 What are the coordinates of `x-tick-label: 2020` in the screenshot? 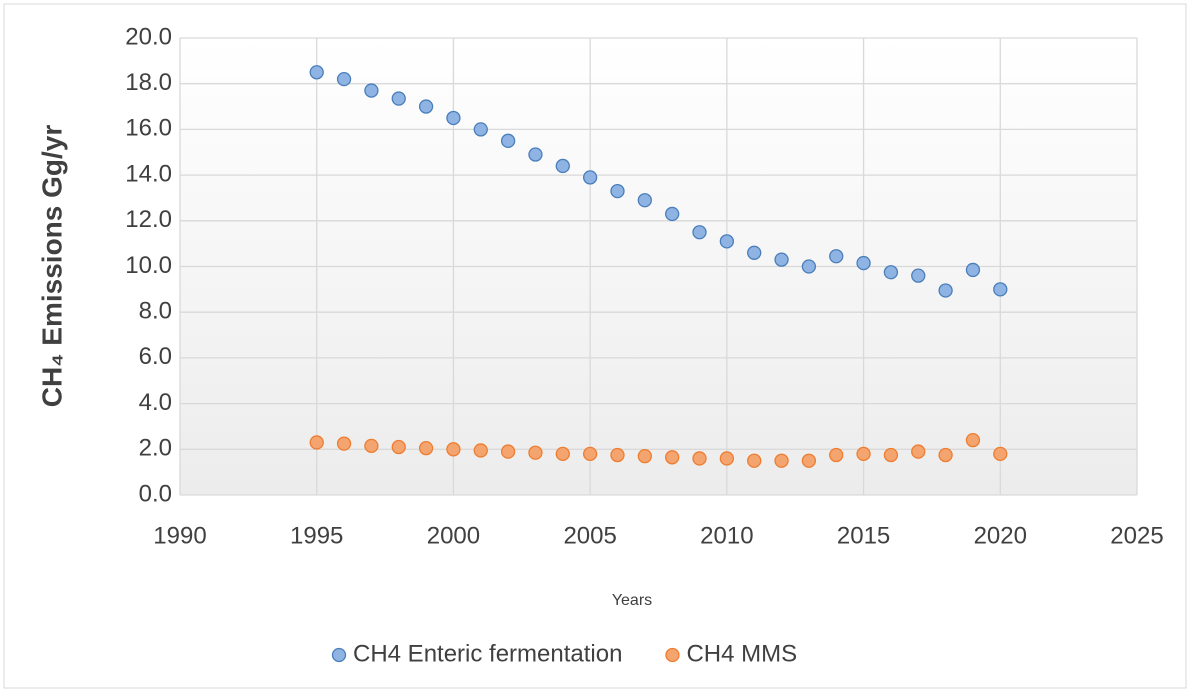 It's located at (1000, 535).